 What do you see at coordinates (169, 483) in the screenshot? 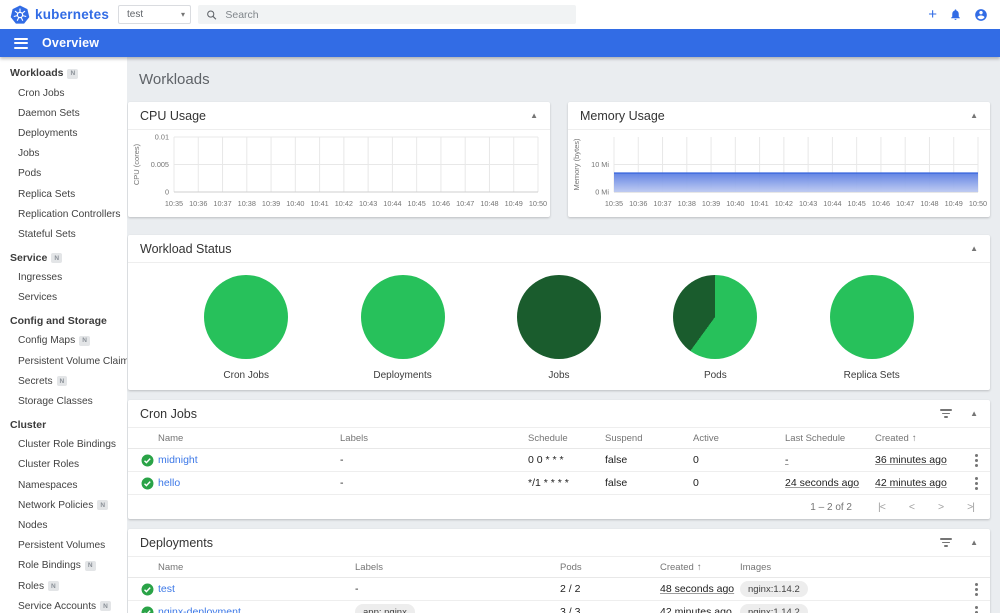
I see `cell-name: hello` at bounding box center [169, 483].